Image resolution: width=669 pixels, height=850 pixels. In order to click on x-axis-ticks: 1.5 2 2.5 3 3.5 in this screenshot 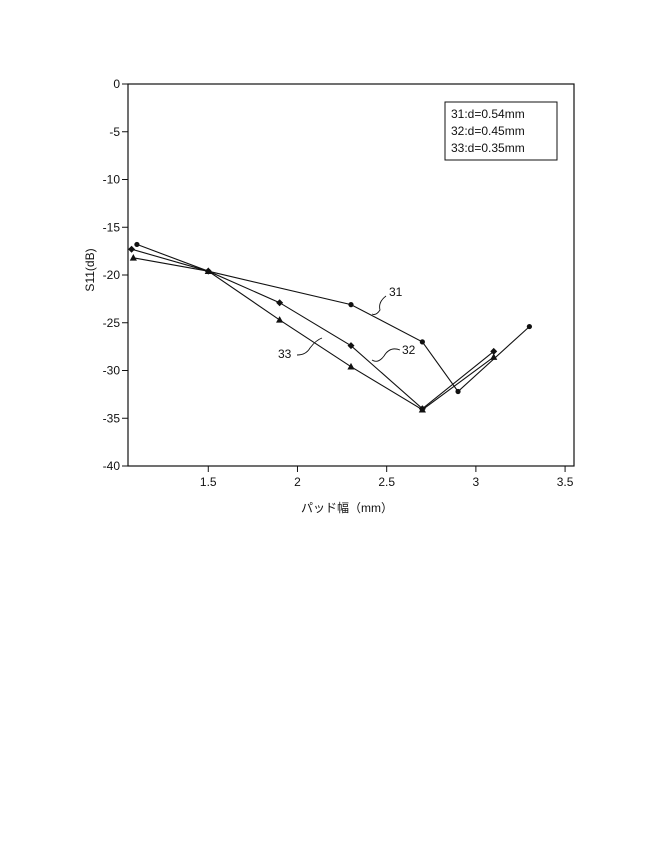, I will do `click(387, 477)`.